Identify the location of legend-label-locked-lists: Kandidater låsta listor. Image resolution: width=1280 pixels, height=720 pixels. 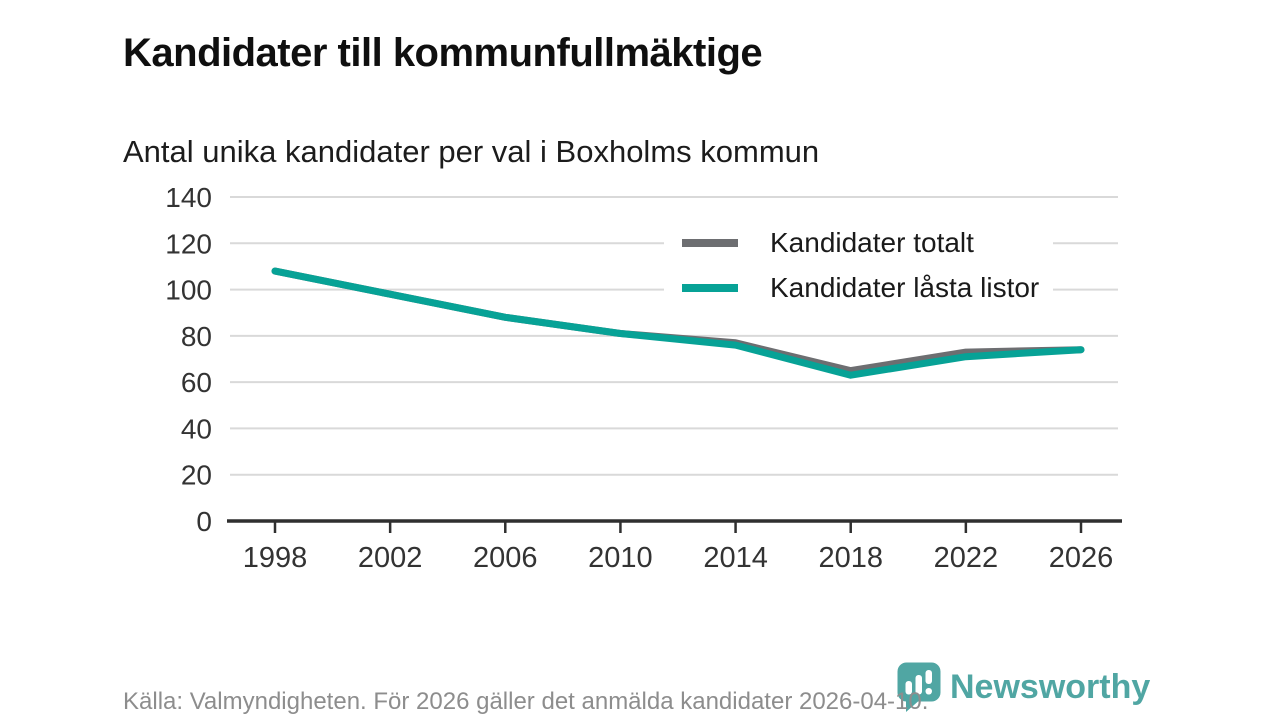
(905, 287).